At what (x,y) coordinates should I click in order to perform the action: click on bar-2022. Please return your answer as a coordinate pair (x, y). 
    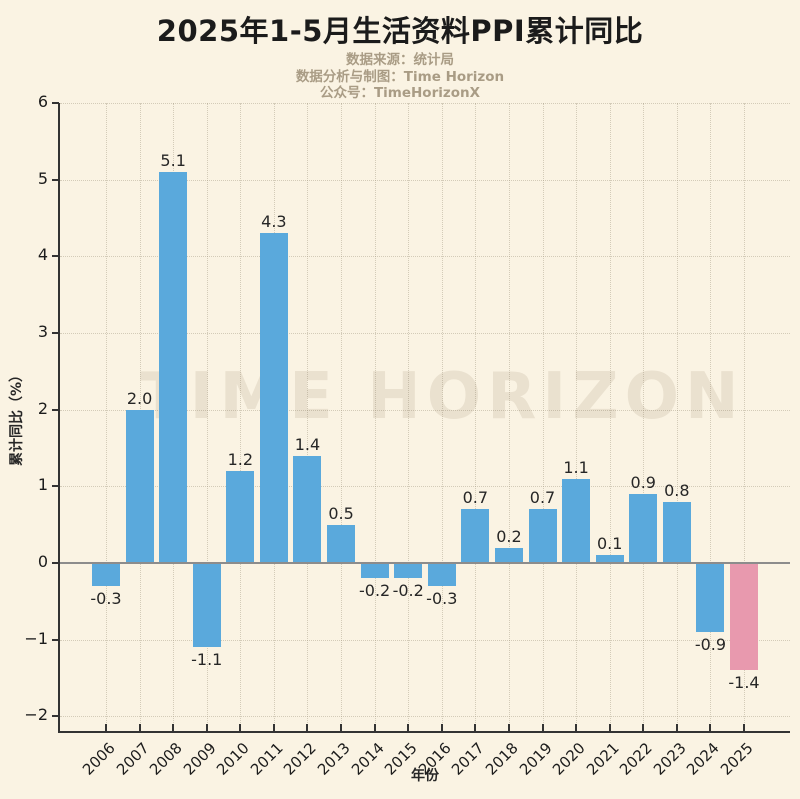
    Looking at the image, I should click on (643, 528).